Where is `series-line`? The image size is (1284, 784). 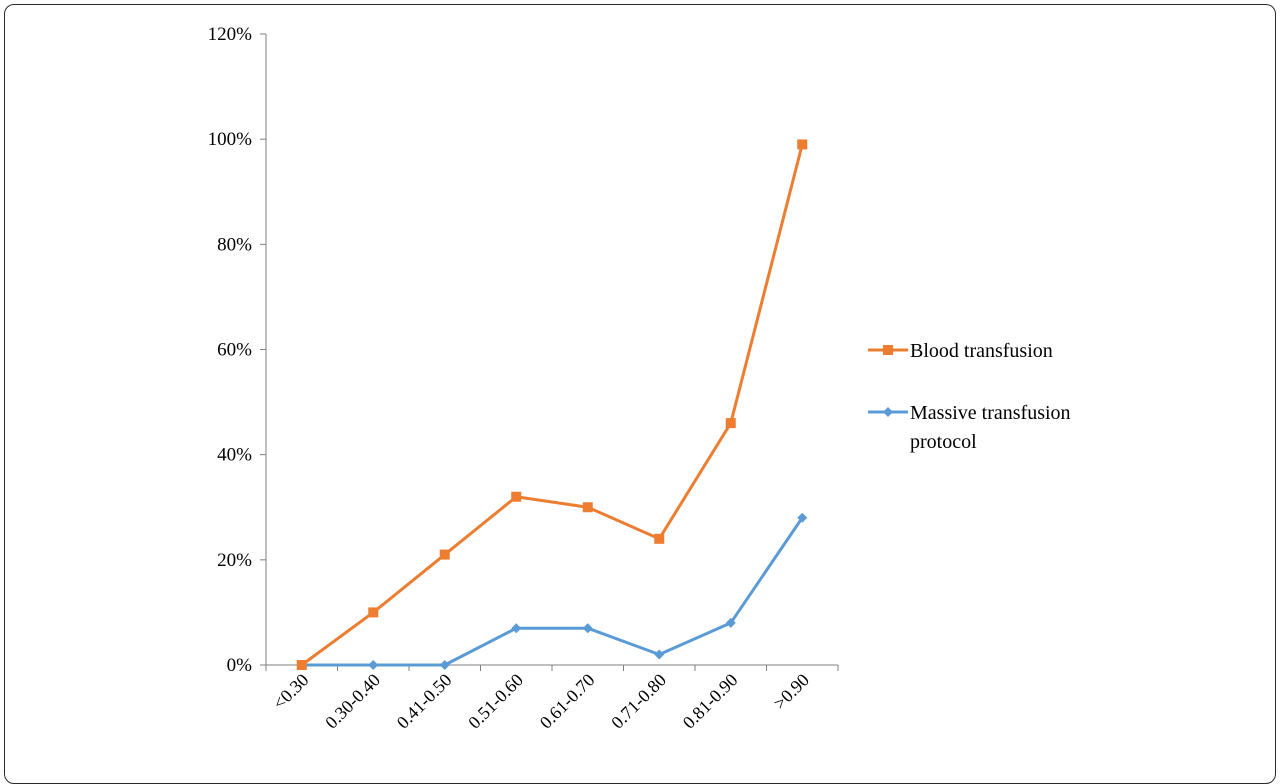 series-line is located at coordinates (552, 591).